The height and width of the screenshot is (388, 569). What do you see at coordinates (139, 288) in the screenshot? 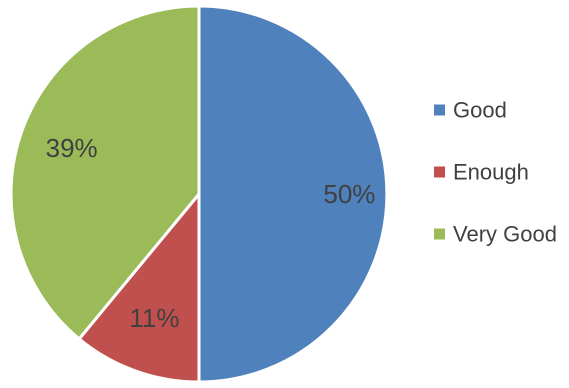
I see `pie-slice-enough` at bounding box center [139, 288].